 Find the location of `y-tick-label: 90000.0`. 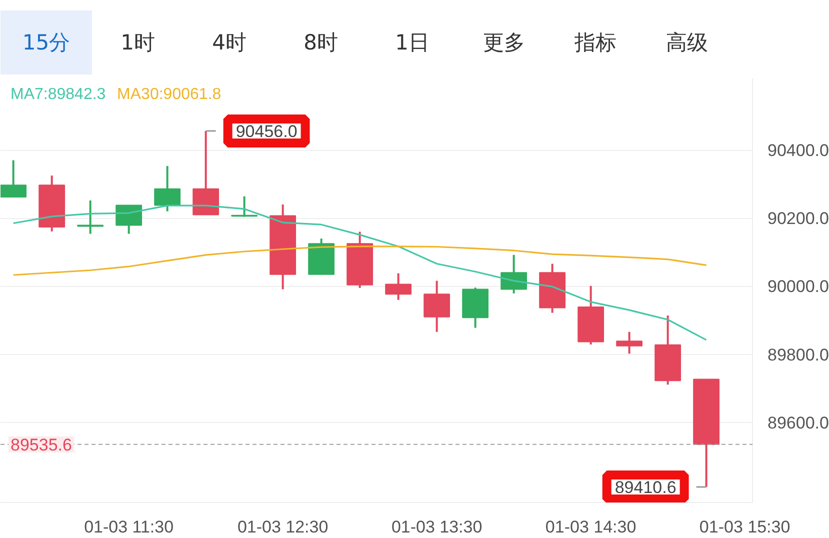

y-tick-label: 90000.0 is located at coordinates (798, 286).